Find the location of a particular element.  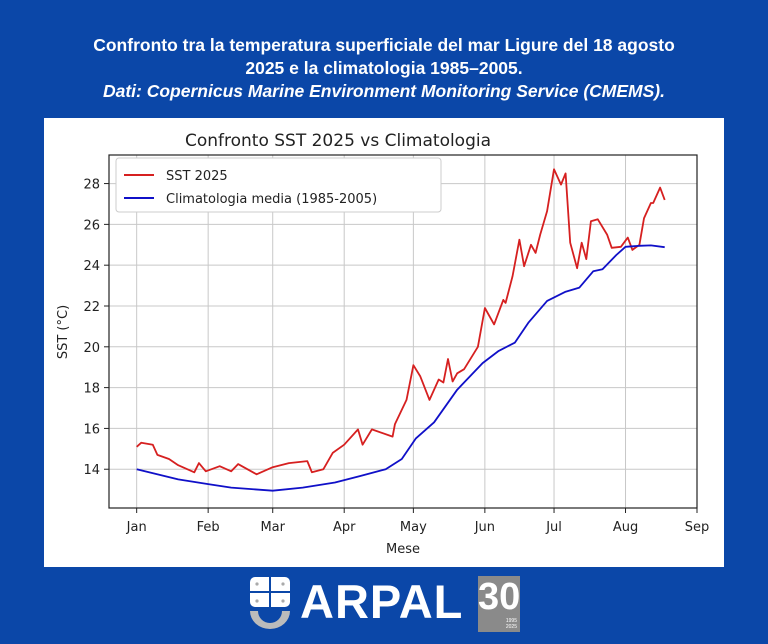

y-tick-label: 18 is located at coordinates (91, 389).